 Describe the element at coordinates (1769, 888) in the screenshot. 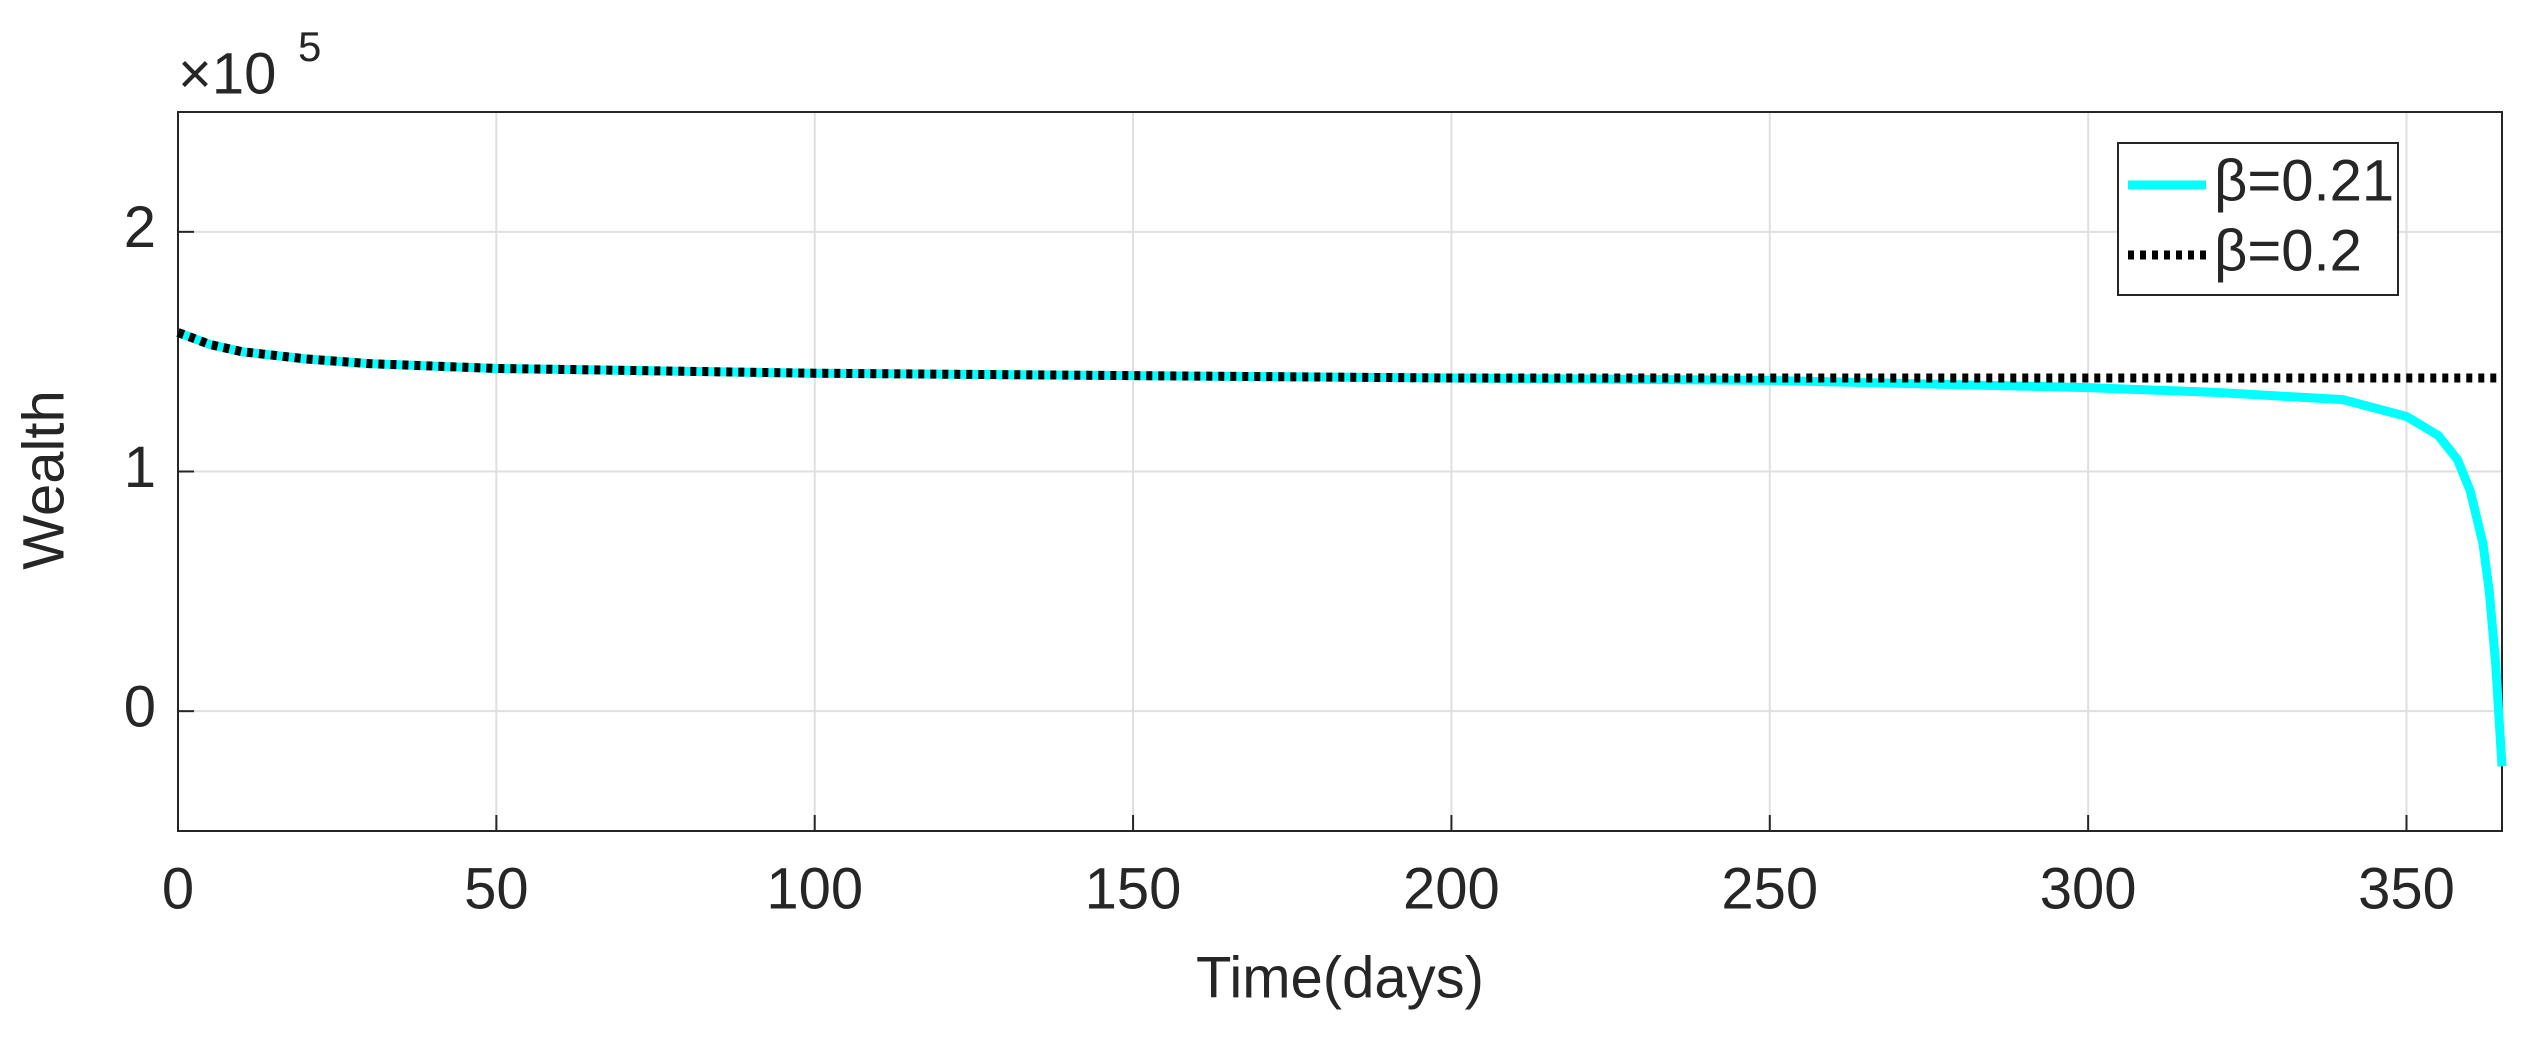

I see `x-tick-label: 250` at that location.